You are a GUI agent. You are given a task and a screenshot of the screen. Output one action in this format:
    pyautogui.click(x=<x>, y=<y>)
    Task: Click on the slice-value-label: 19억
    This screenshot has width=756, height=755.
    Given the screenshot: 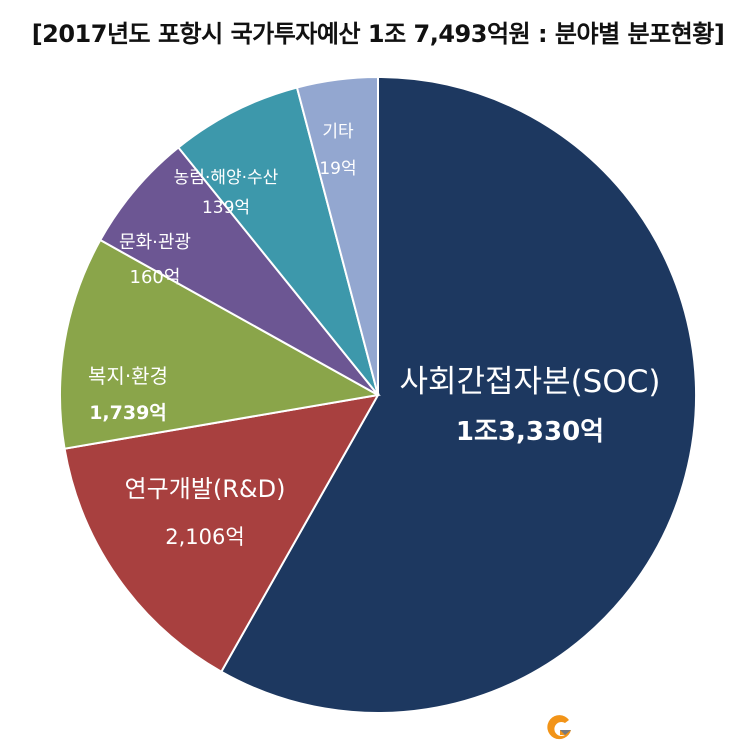 What is the action you would take?
    pyautogui.click(x=337, y=169)
    